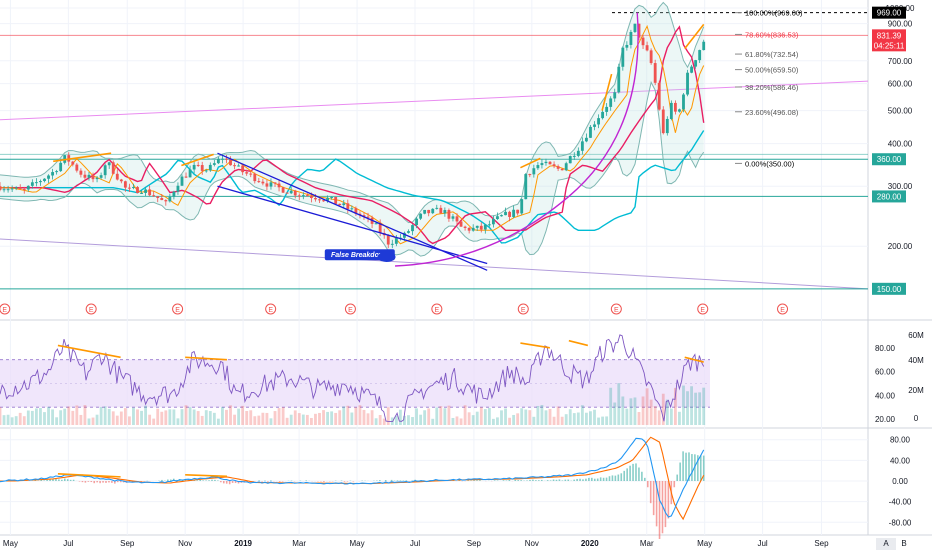 The height and width of the screenshot is (555, 932). What do you see at coordinates (886, 543) in the screenshot?
I see `corner-label: A` at bounding box center [886, 543].